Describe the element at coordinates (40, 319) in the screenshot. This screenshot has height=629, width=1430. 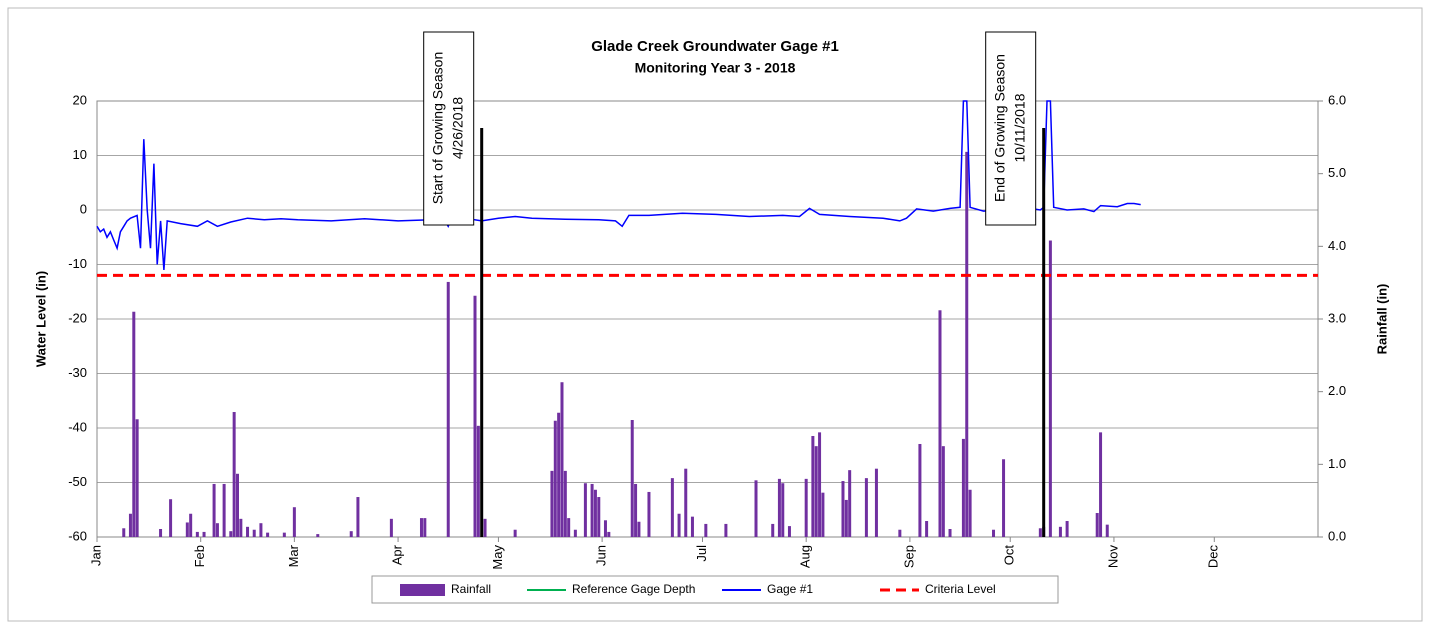
I see `y-axis-label: Water Level (in)` at that location.